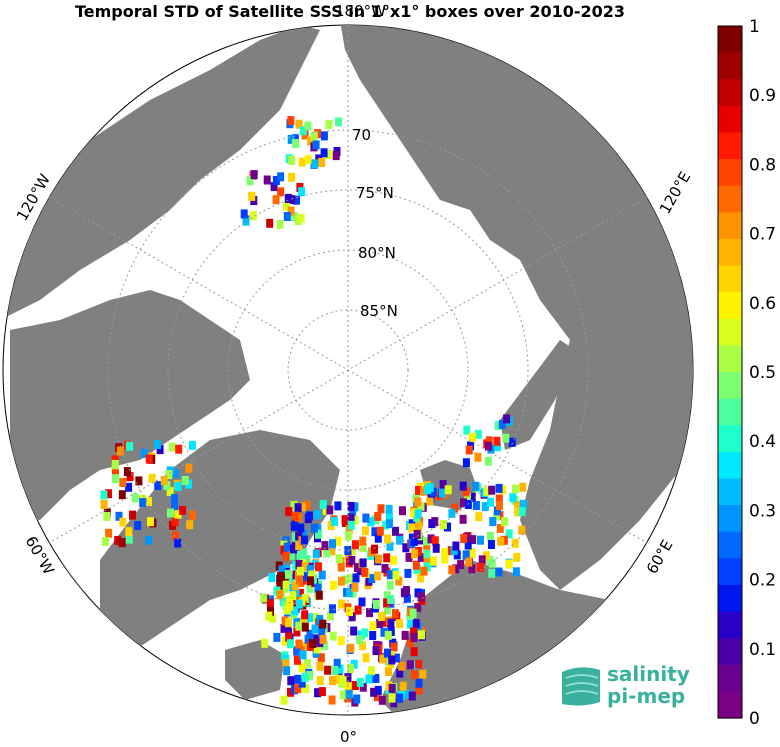 Image resolution: width=780 pixels, height=747 pixels. What do you see at coordinates (762, 304) in the screenshot?
I see `colorbar-tick-label: 0.6` at bounding box center [762, 304].